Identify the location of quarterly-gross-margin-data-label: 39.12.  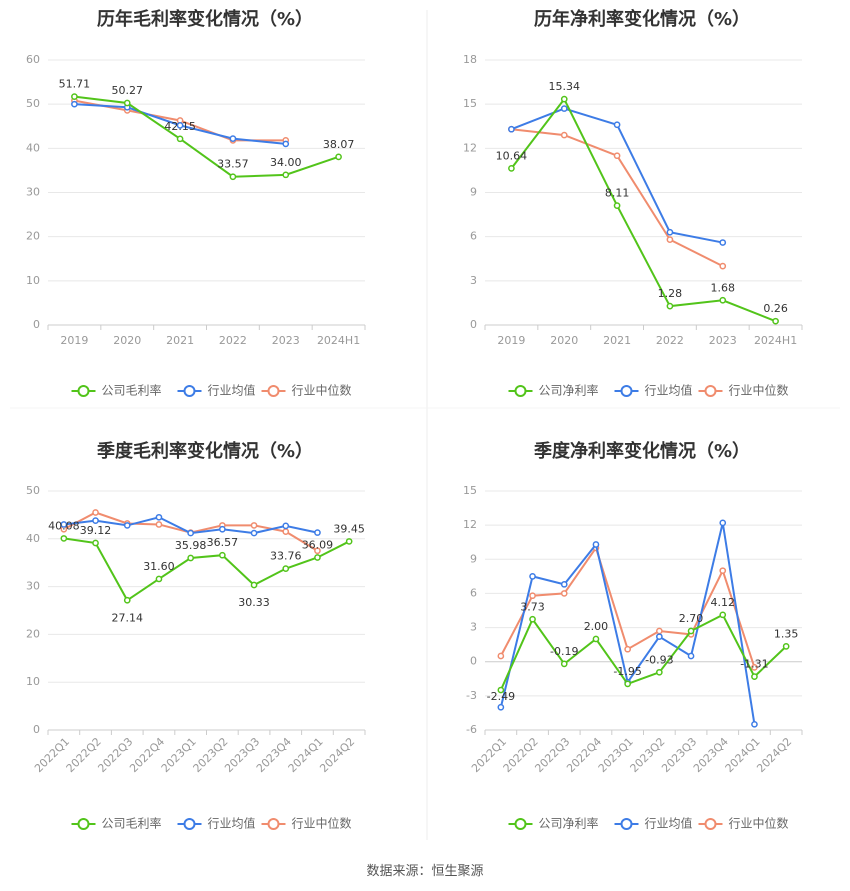
(96, 530).